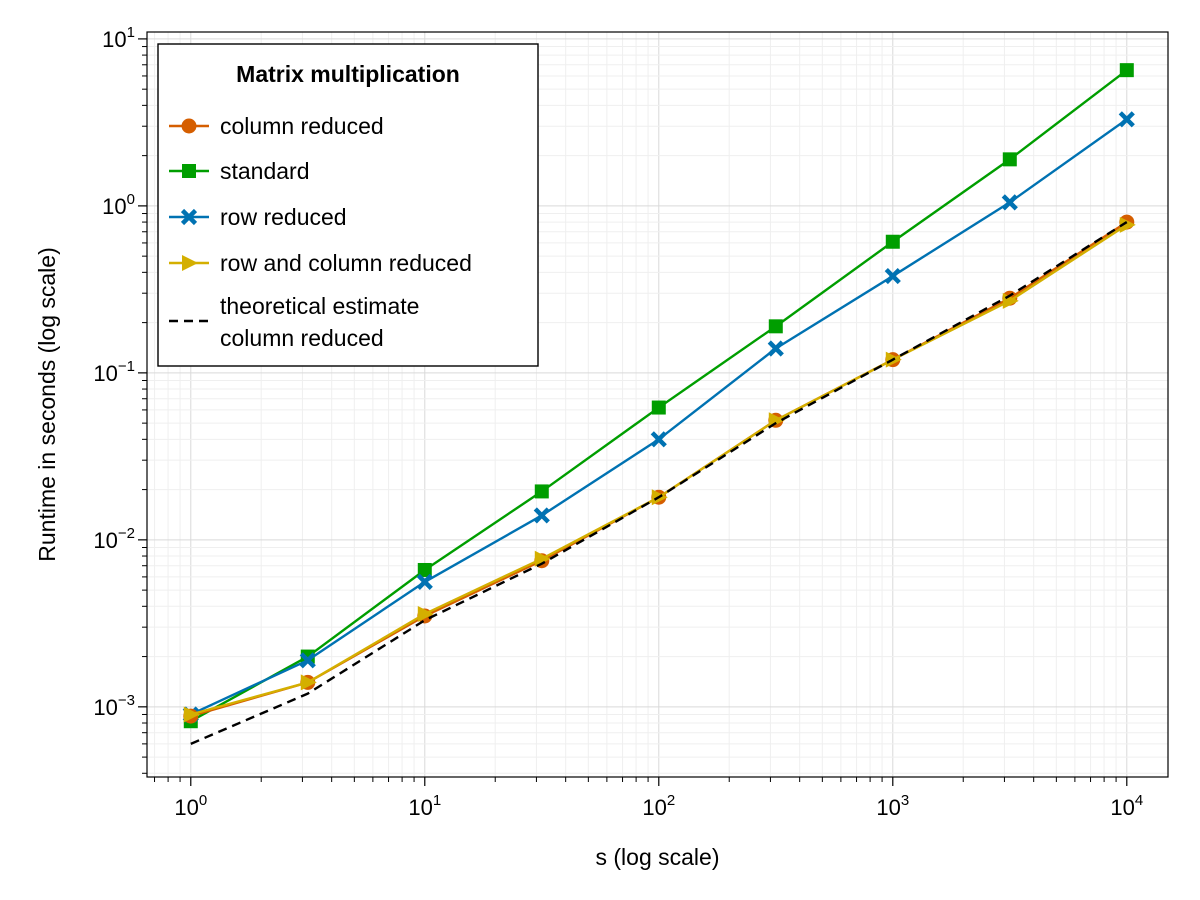 The width and height of the screenshot is (1200, 900). Describe the element at coordinates (47, 404) in the screenshot. I see `y-axis-title: Runtime in seconds (log scale)` at that location.